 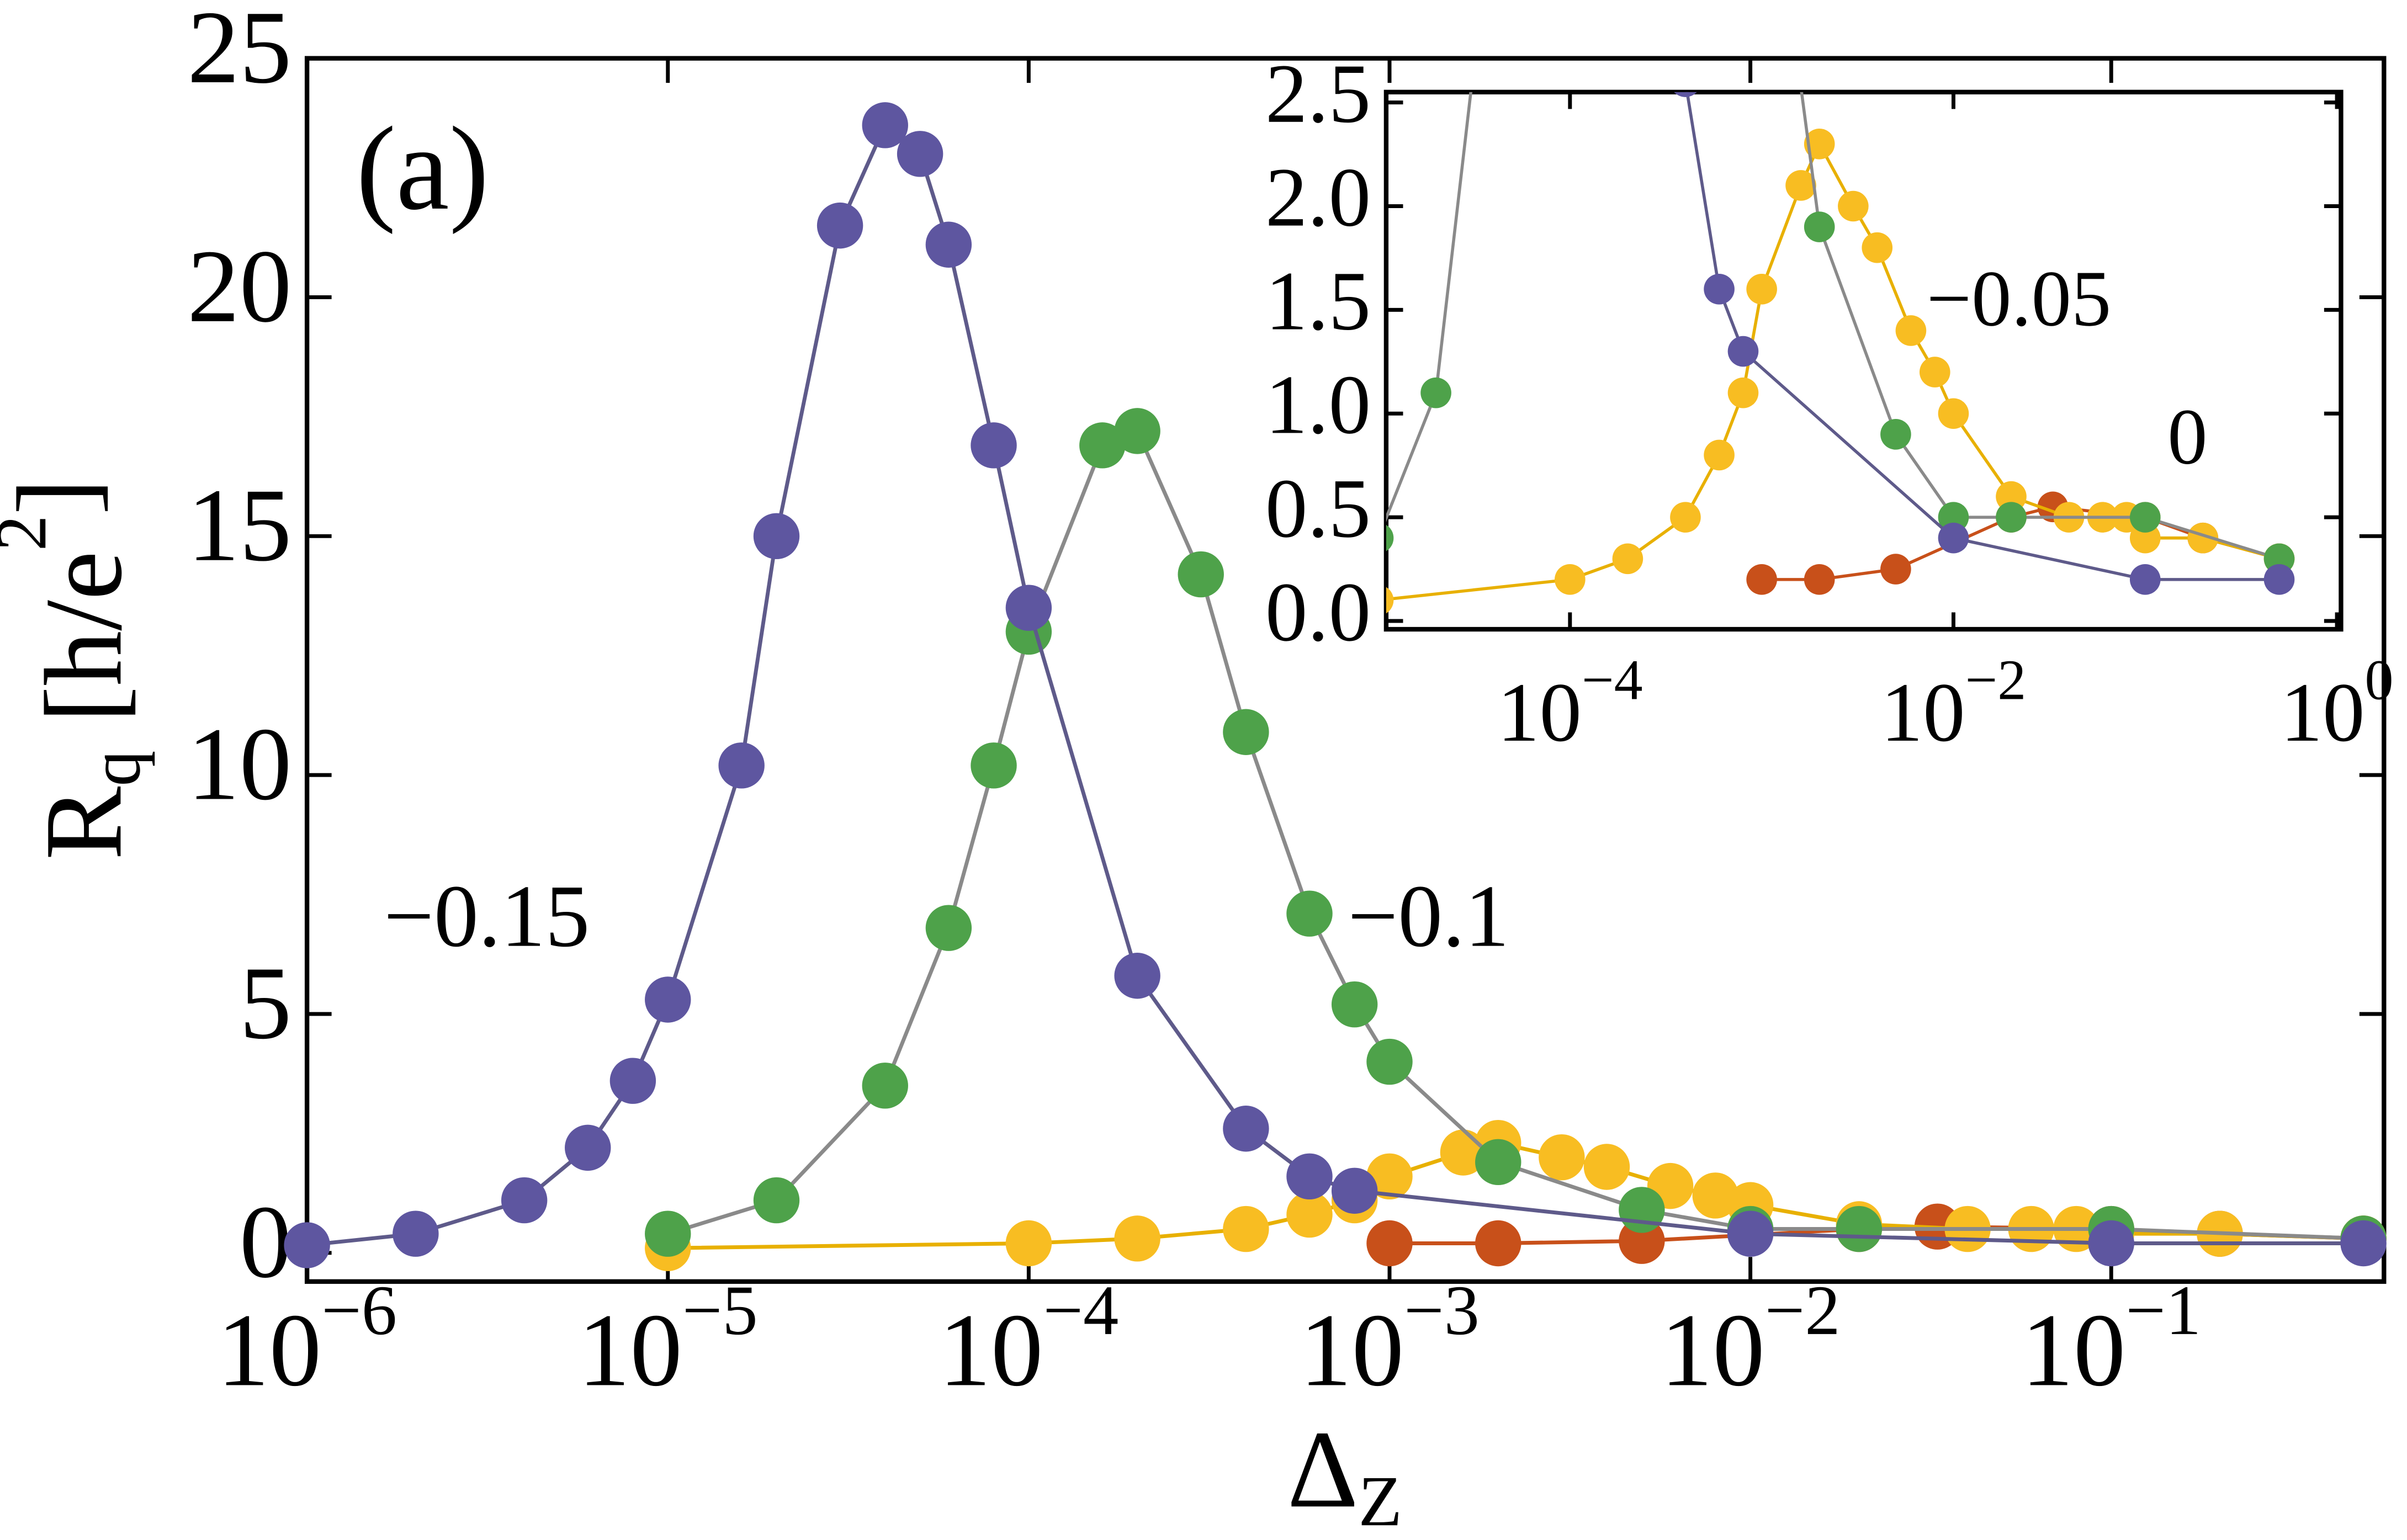 What do you see at coordinates (115, 769) in the screenshot?
I see `y-axis-label-part: q` at bounding box center [115, 769].